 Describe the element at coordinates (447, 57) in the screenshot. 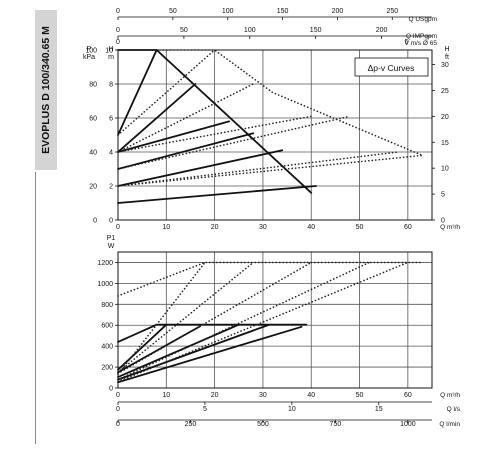

I see `y-axis-unit: ft` at that location.